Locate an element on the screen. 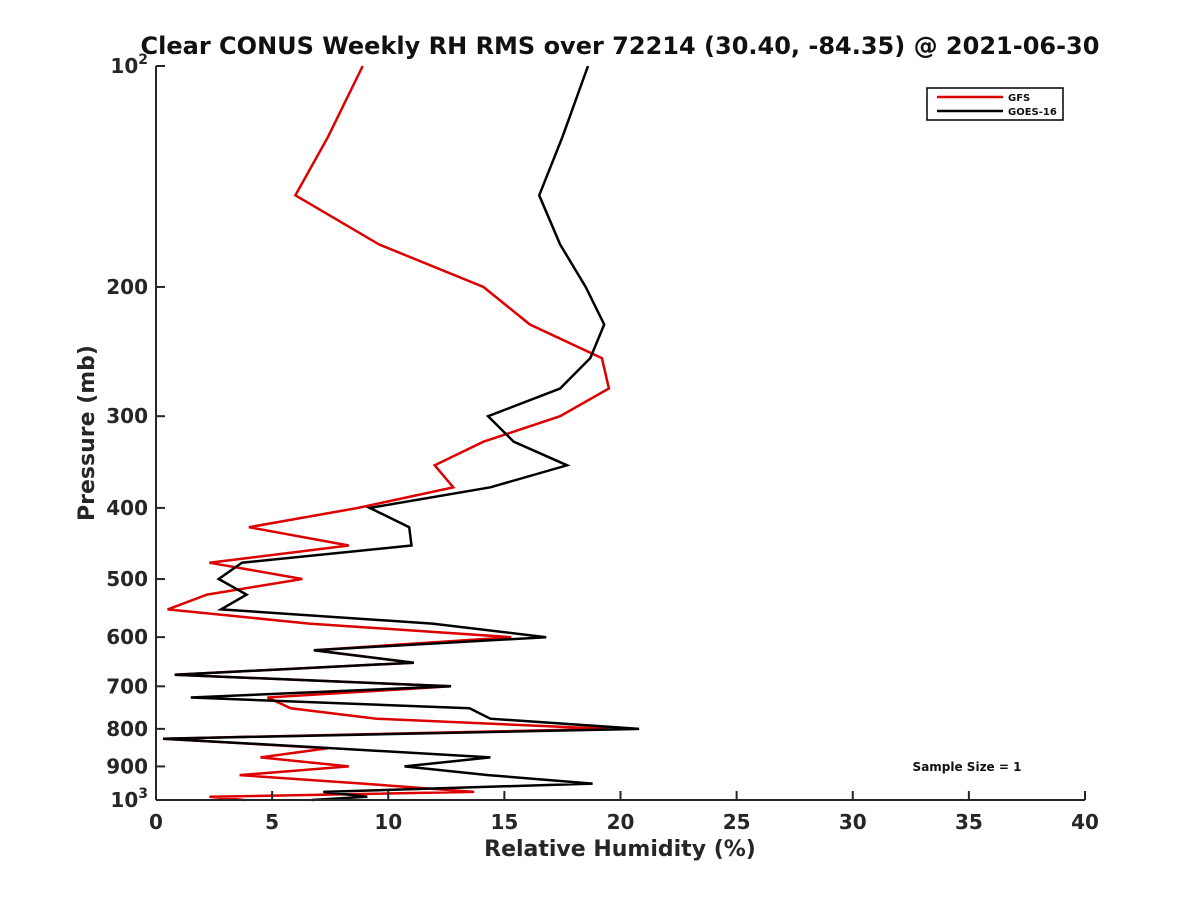  x-tick-label: 25 is located at coordinates (737, 822).